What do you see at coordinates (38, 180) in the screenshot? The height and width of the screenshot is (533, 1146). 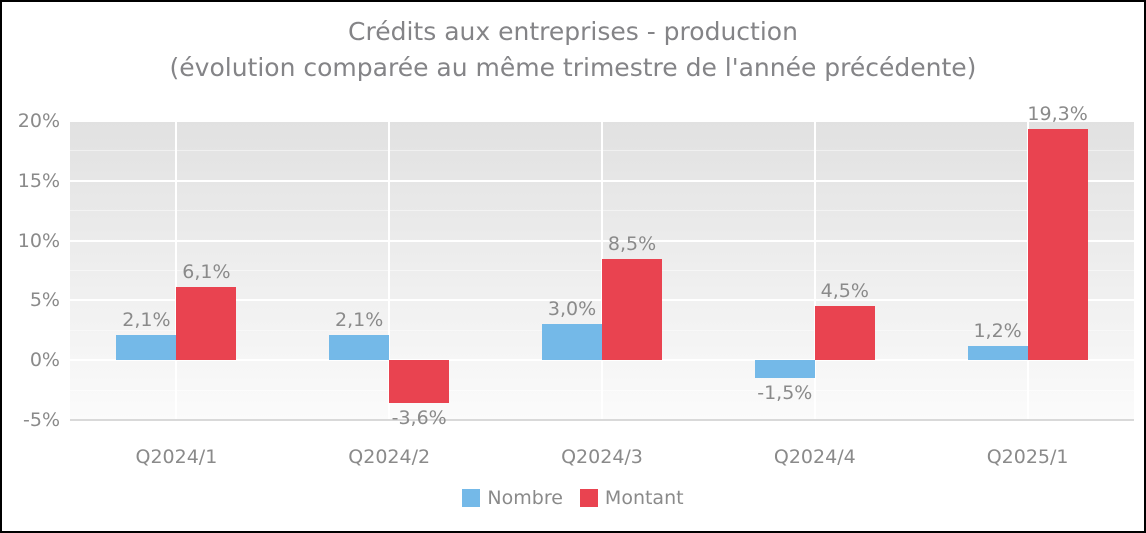 I see `y-tick-label: 15%` at bounding box center [38, 180].